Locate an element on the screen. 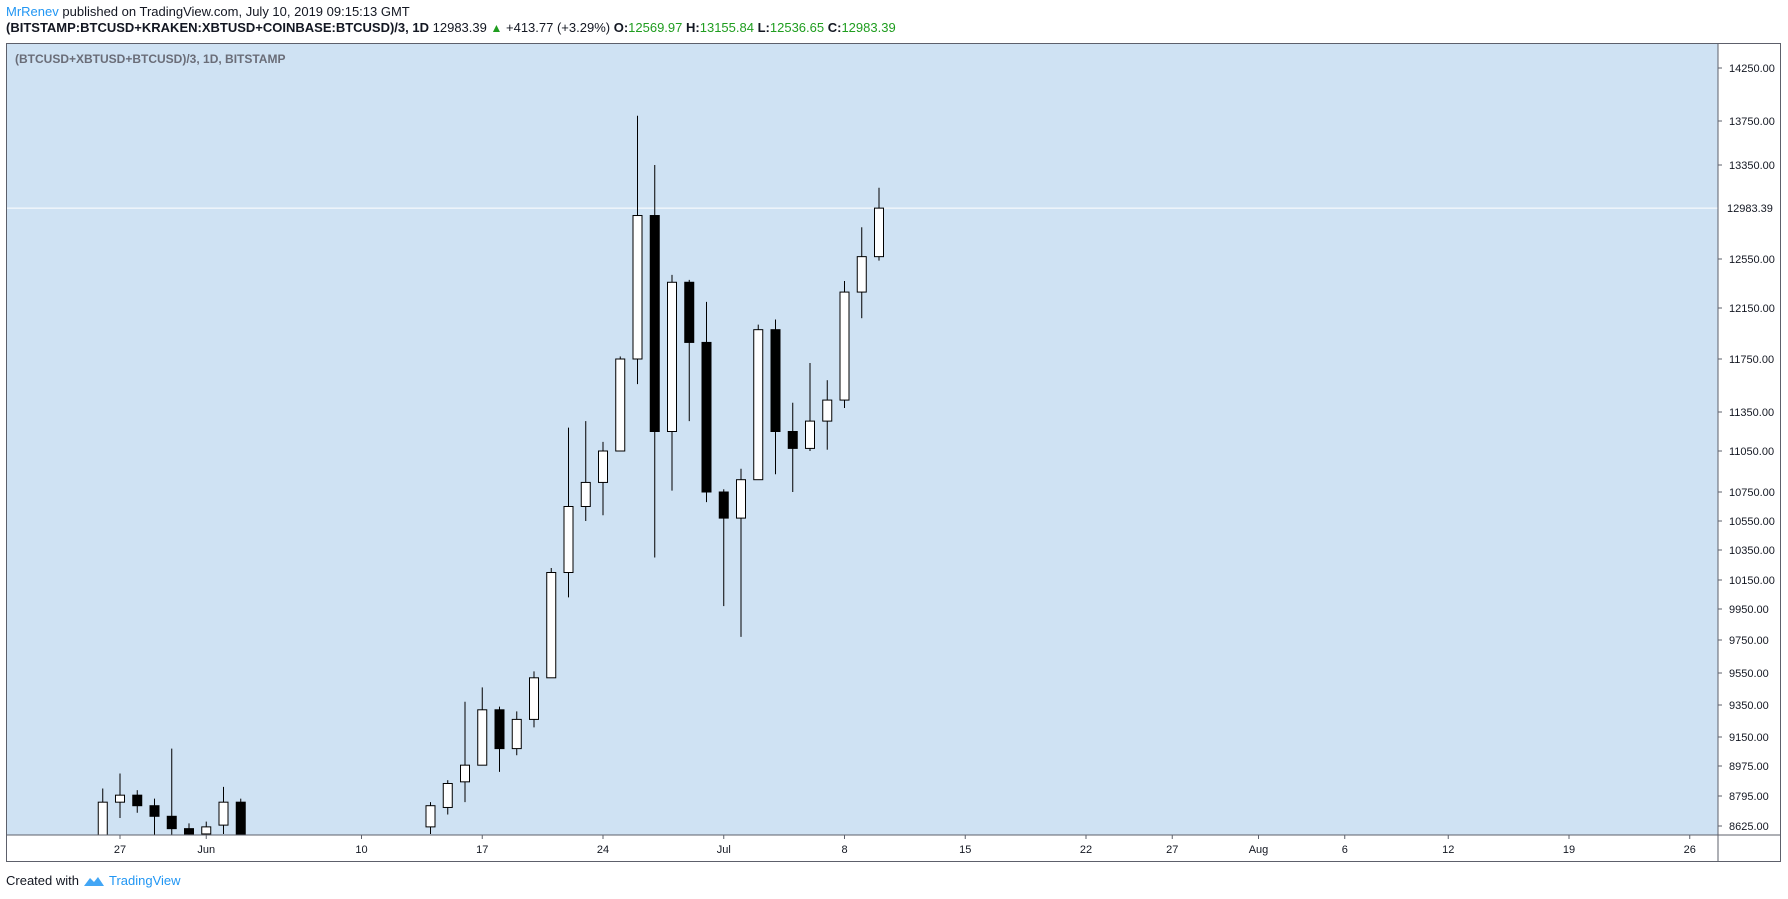 The image size is (1788, 899). current-price-label-group: 12983.39 is located at coordinates (1749, 208).